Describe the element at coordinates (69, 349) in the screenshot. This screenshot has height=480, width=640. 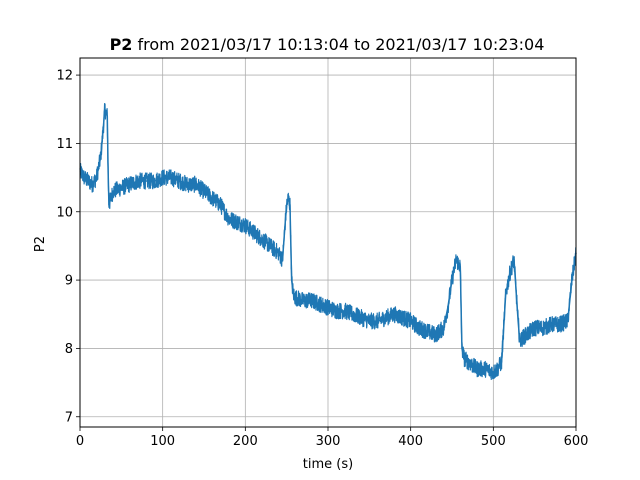
I see `y-tick-label: 8` at that location.